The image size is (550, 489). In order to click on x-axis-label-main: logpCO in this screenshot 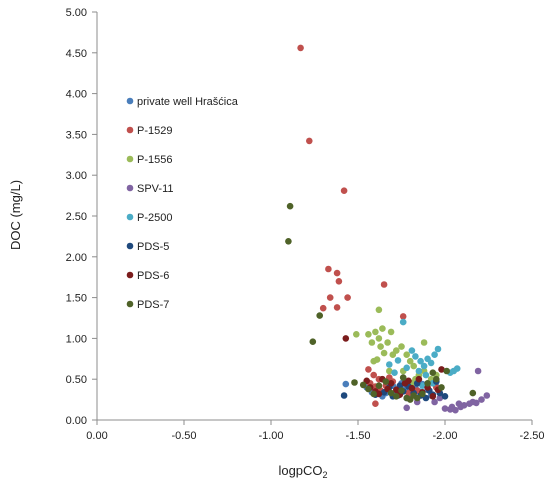, I will do `click(300, 470)`.